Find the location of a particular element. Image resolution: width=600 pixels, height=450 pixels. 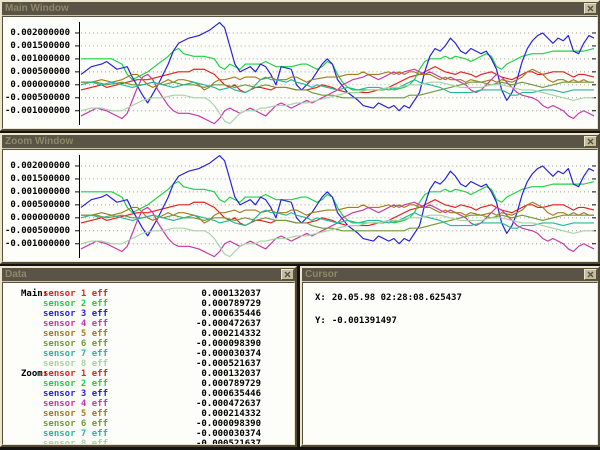

main-window-titlebar: Main Window is located at coordinates (300, 8).